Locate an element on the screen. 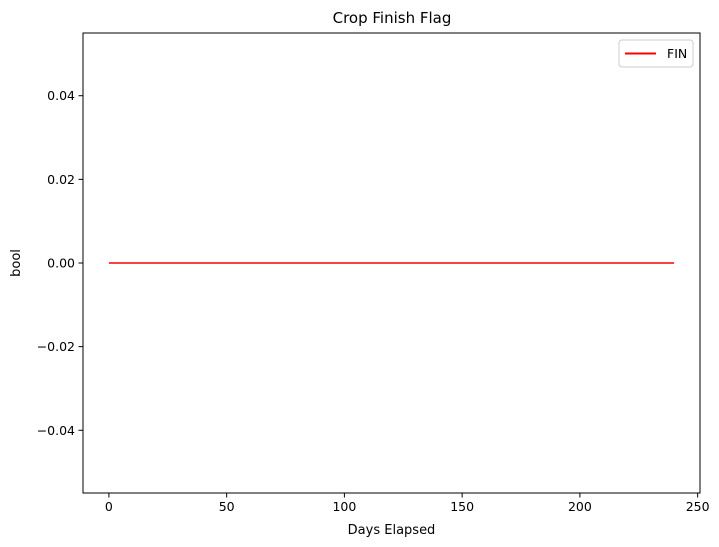 The height and width of the screenshot is (547, 719). y-axis: −0.04 −0.02 0.00 0.02 0.04 is located at coordinates (60, 263).